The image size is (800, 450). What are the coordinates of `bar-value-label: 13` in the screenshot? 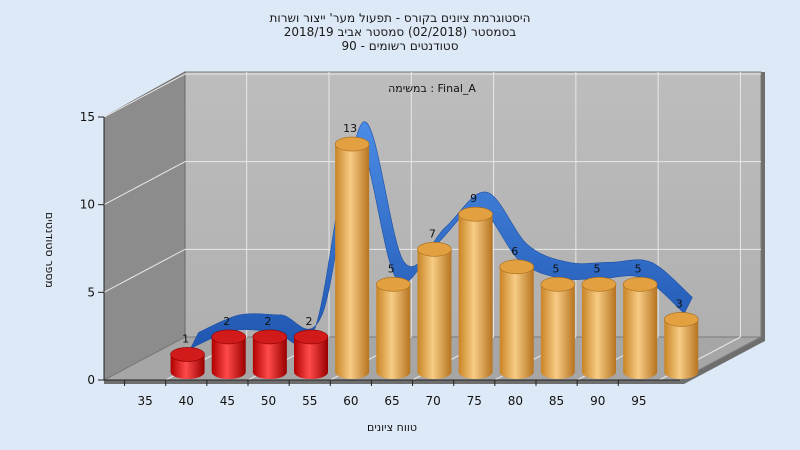 It's located at (350, 128).